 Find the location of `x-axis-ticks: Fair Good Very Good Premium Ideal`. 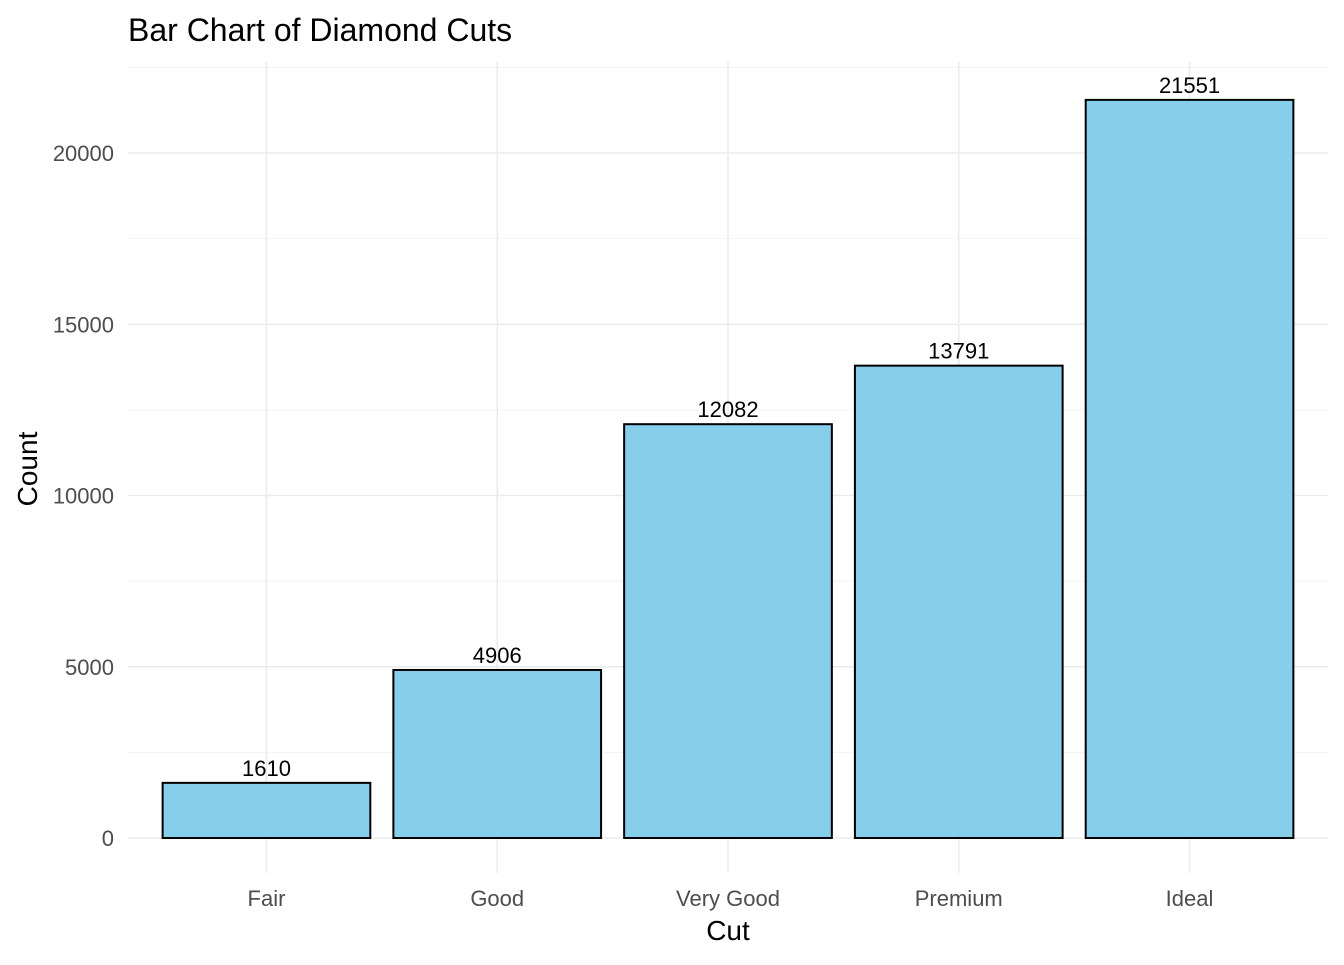

x-axis-ticks: Fair Good Very Good Premium Ideal is located at coordinates (731, 898).